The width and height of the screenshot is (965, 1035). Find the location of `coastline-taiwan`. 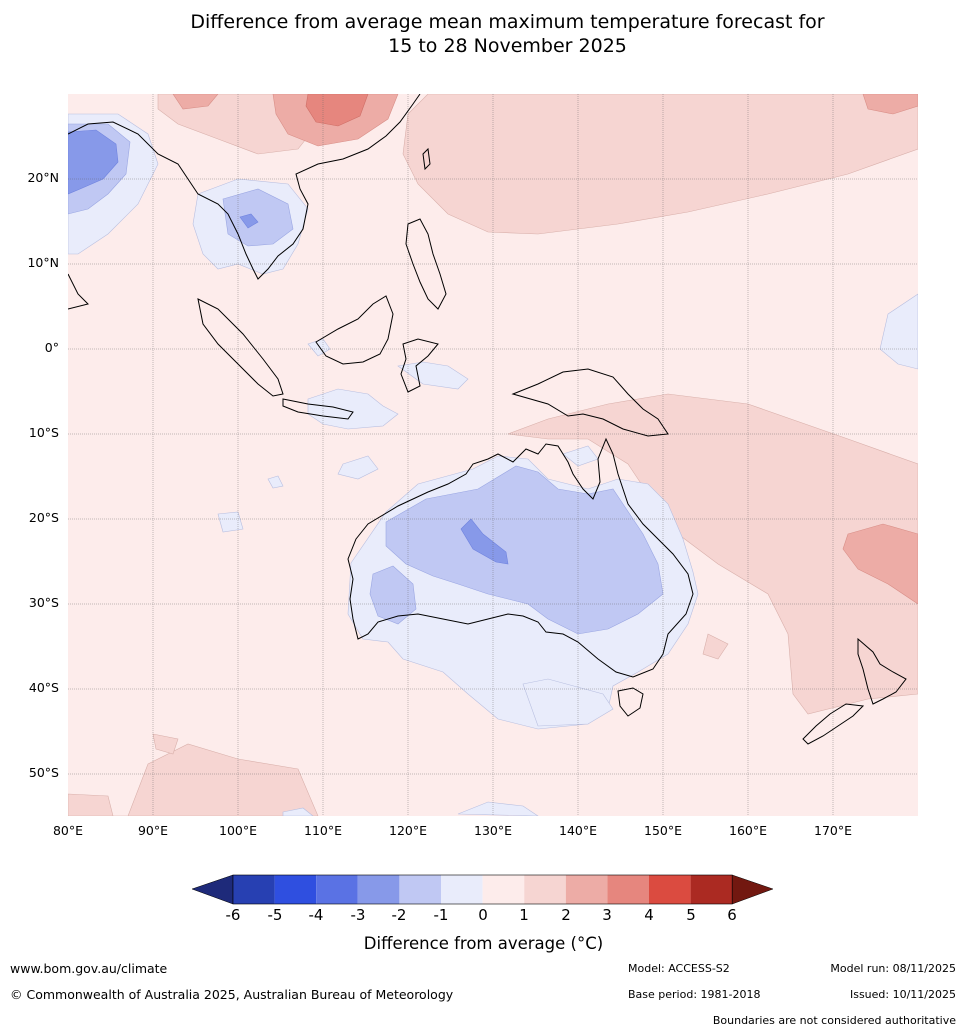

coastline-taiwan is located at coordinates (426, 159).